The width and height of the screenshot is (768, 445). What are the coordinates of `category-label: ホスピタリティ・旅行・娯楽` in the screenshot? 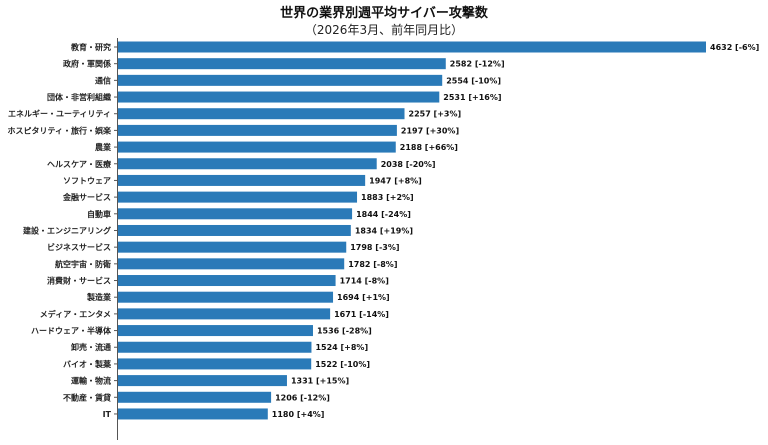 It's located at (59, 130).